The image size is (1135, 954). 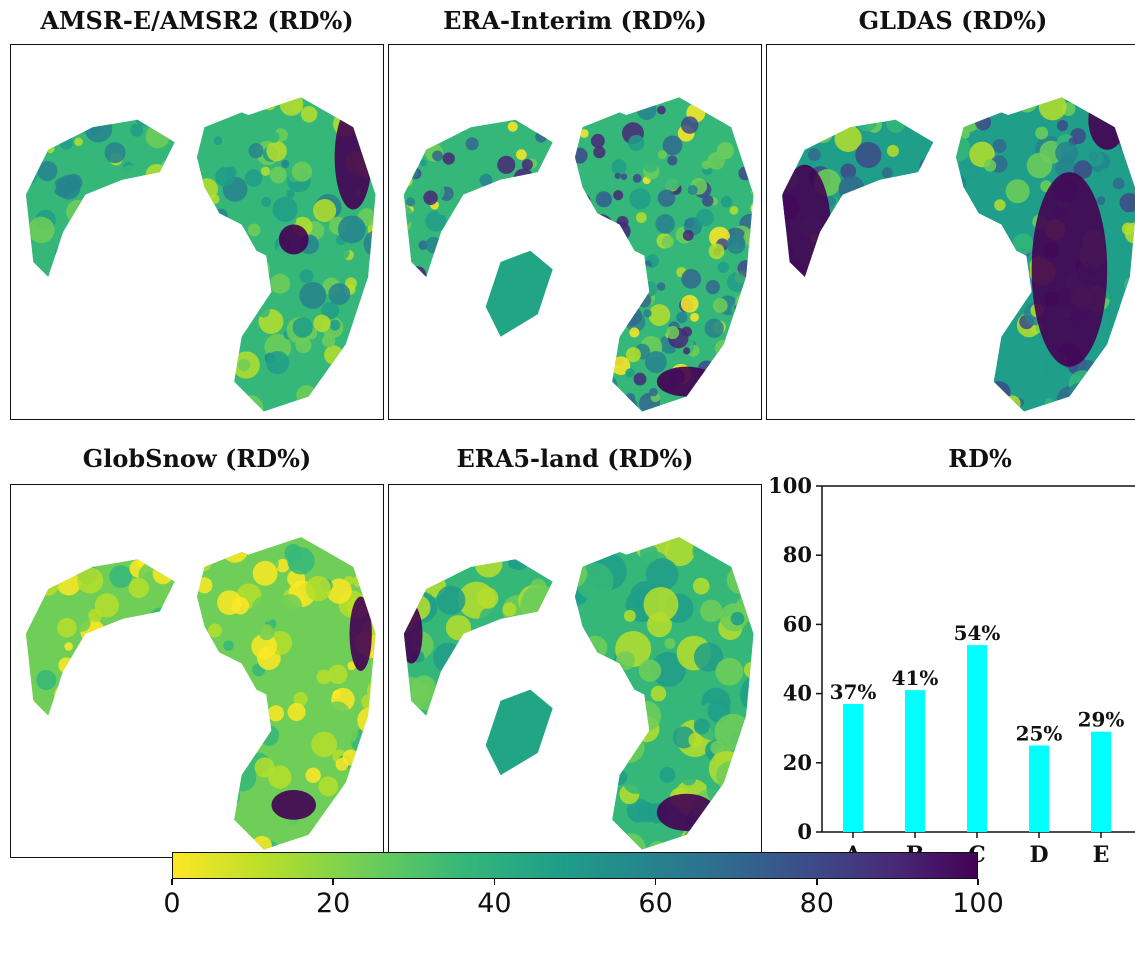 I want to click on colorbar-tick-label: 20, so click(x=333, y=903).